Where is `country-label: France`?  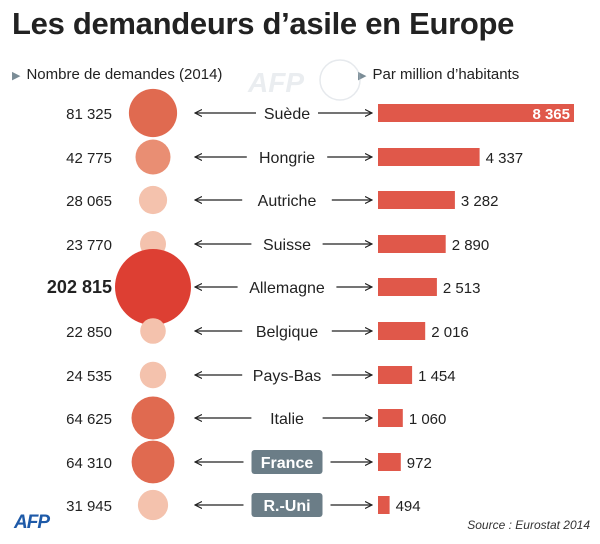 country-label: France is located at coordinates (287, 463).